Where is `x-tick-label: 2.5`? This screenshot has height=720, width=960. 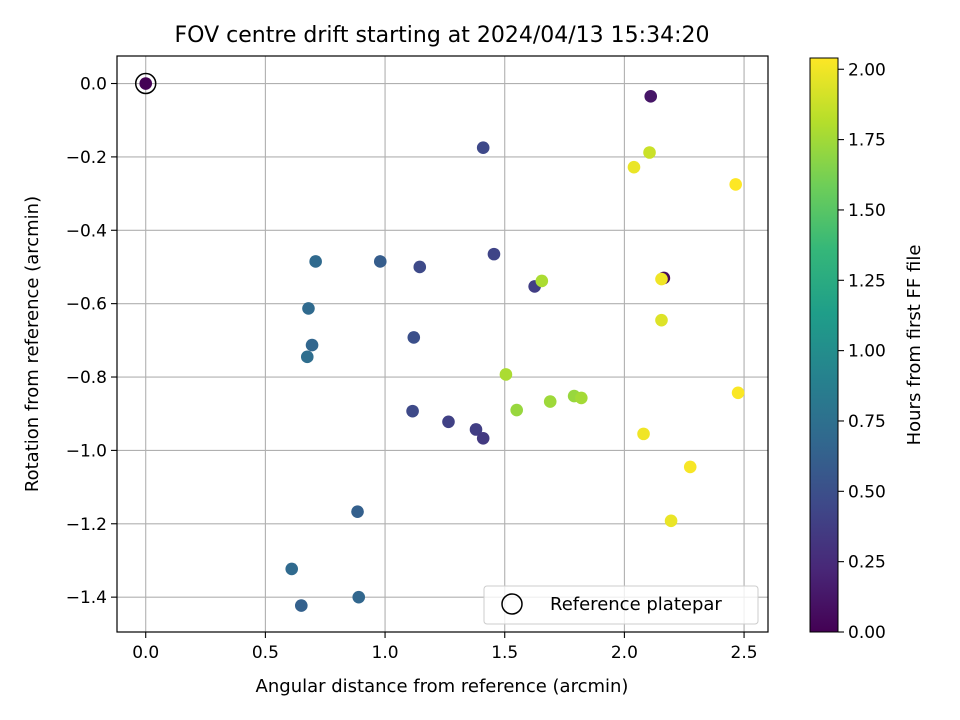
x-tick-label: 2.5 is located at coordinates (744, 653).